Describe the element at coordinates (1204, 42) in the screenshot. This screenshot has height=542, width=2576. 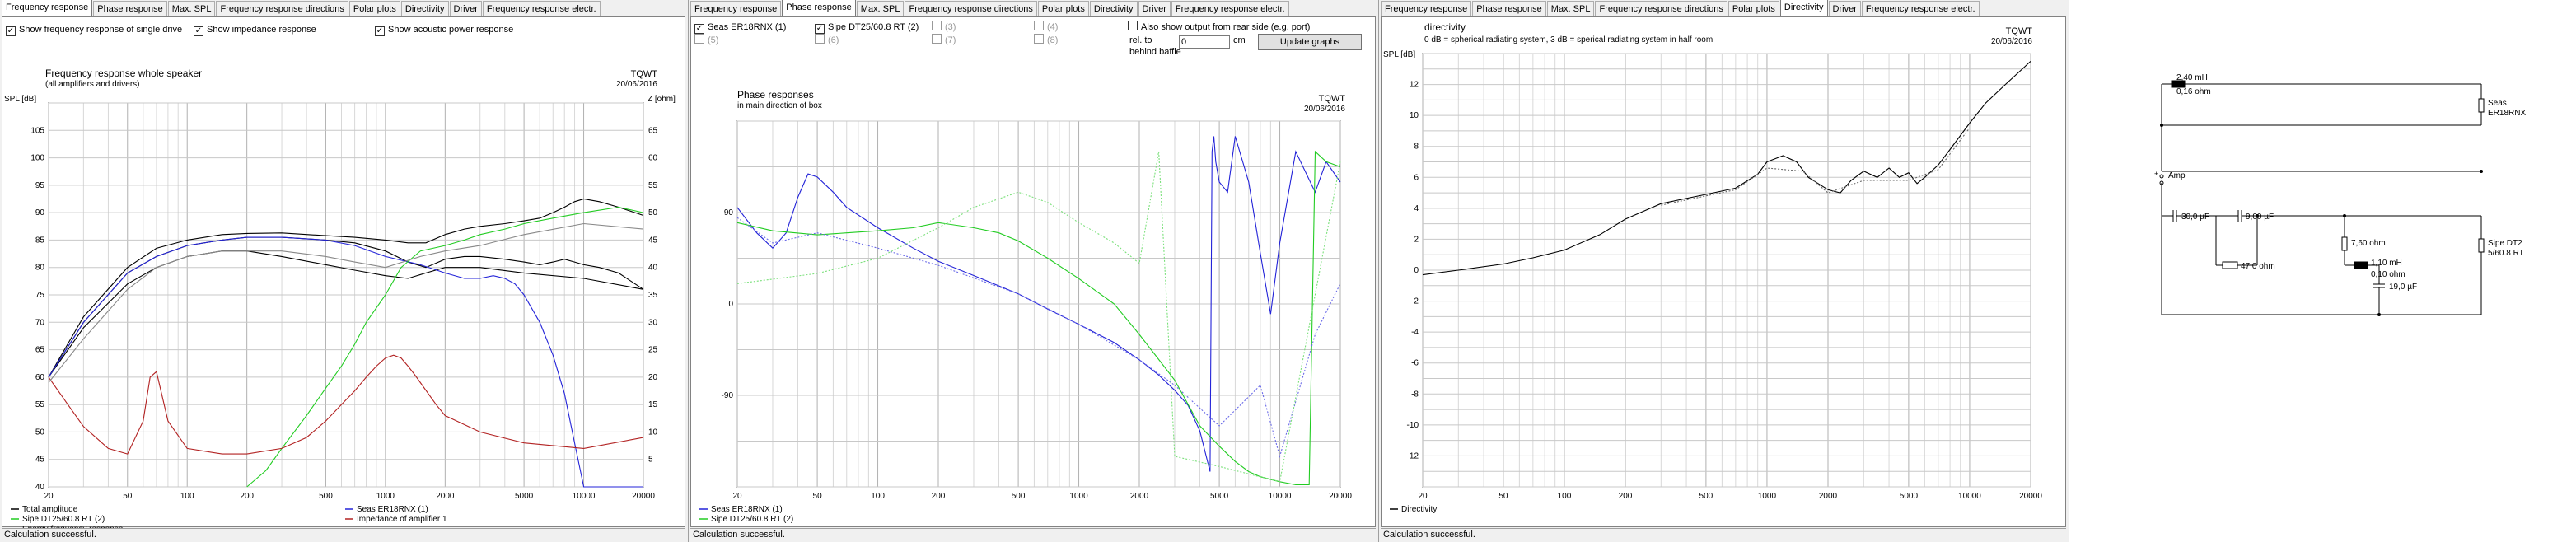
I see `offset-input: 0` at that location.